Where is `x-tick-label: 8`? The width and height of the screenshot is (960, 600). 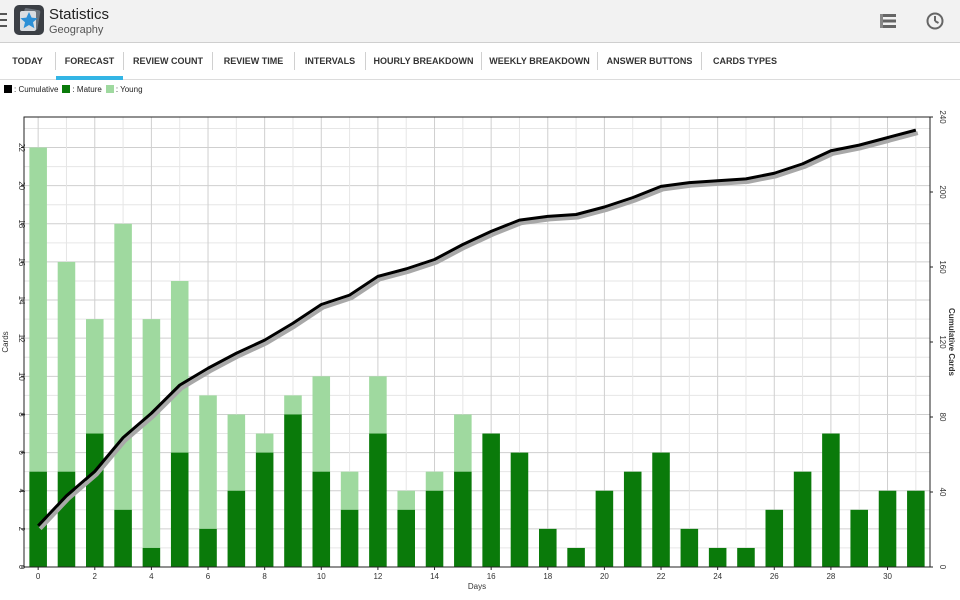
x-tick-label: 8 is located at coordinates (264, 576).